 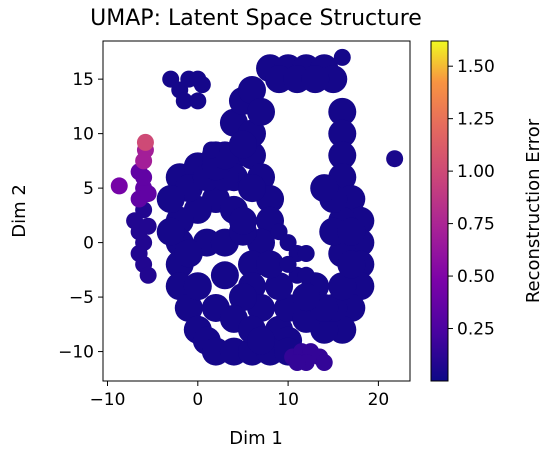 I want to click on chart-title: UMAP: Latent Space Structure, so click(x=256, y=18).